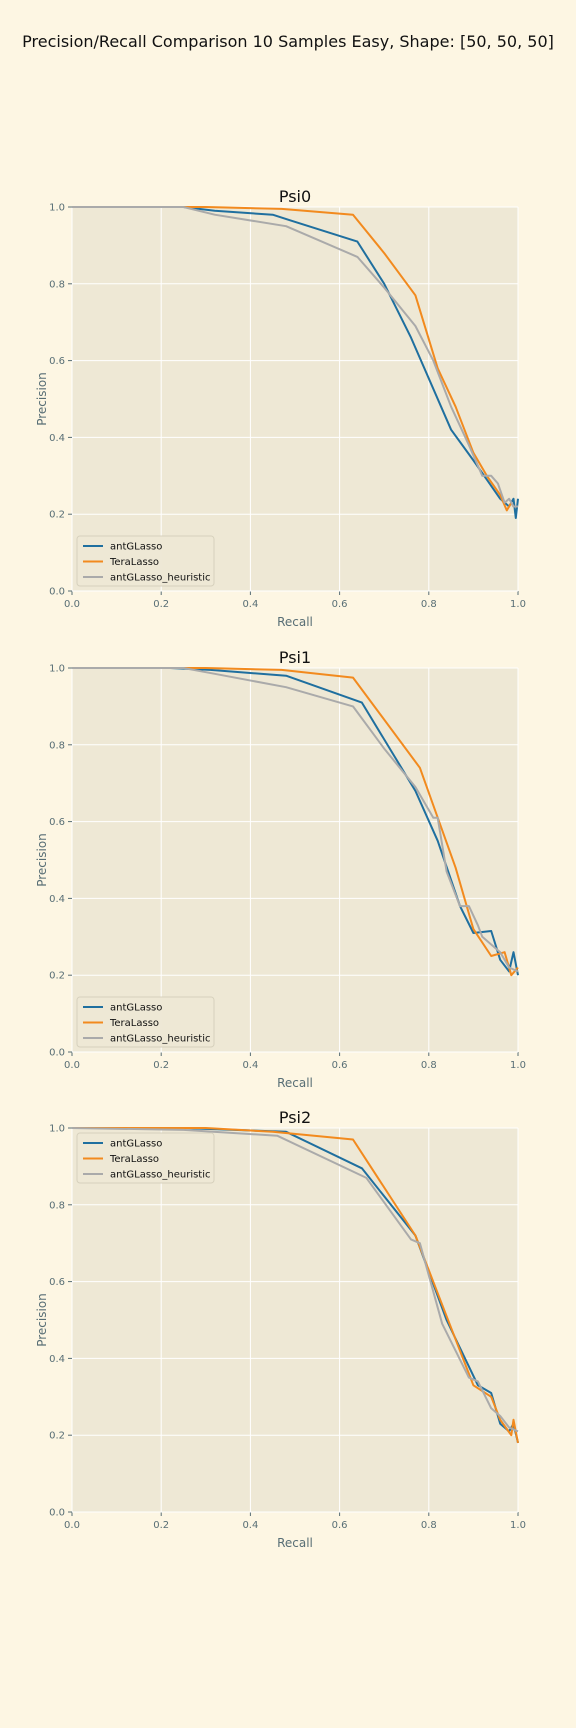  Describe the element at coordinates (295, 1117) in the screenshot. I see `subplot-title: Psi2` at that location.